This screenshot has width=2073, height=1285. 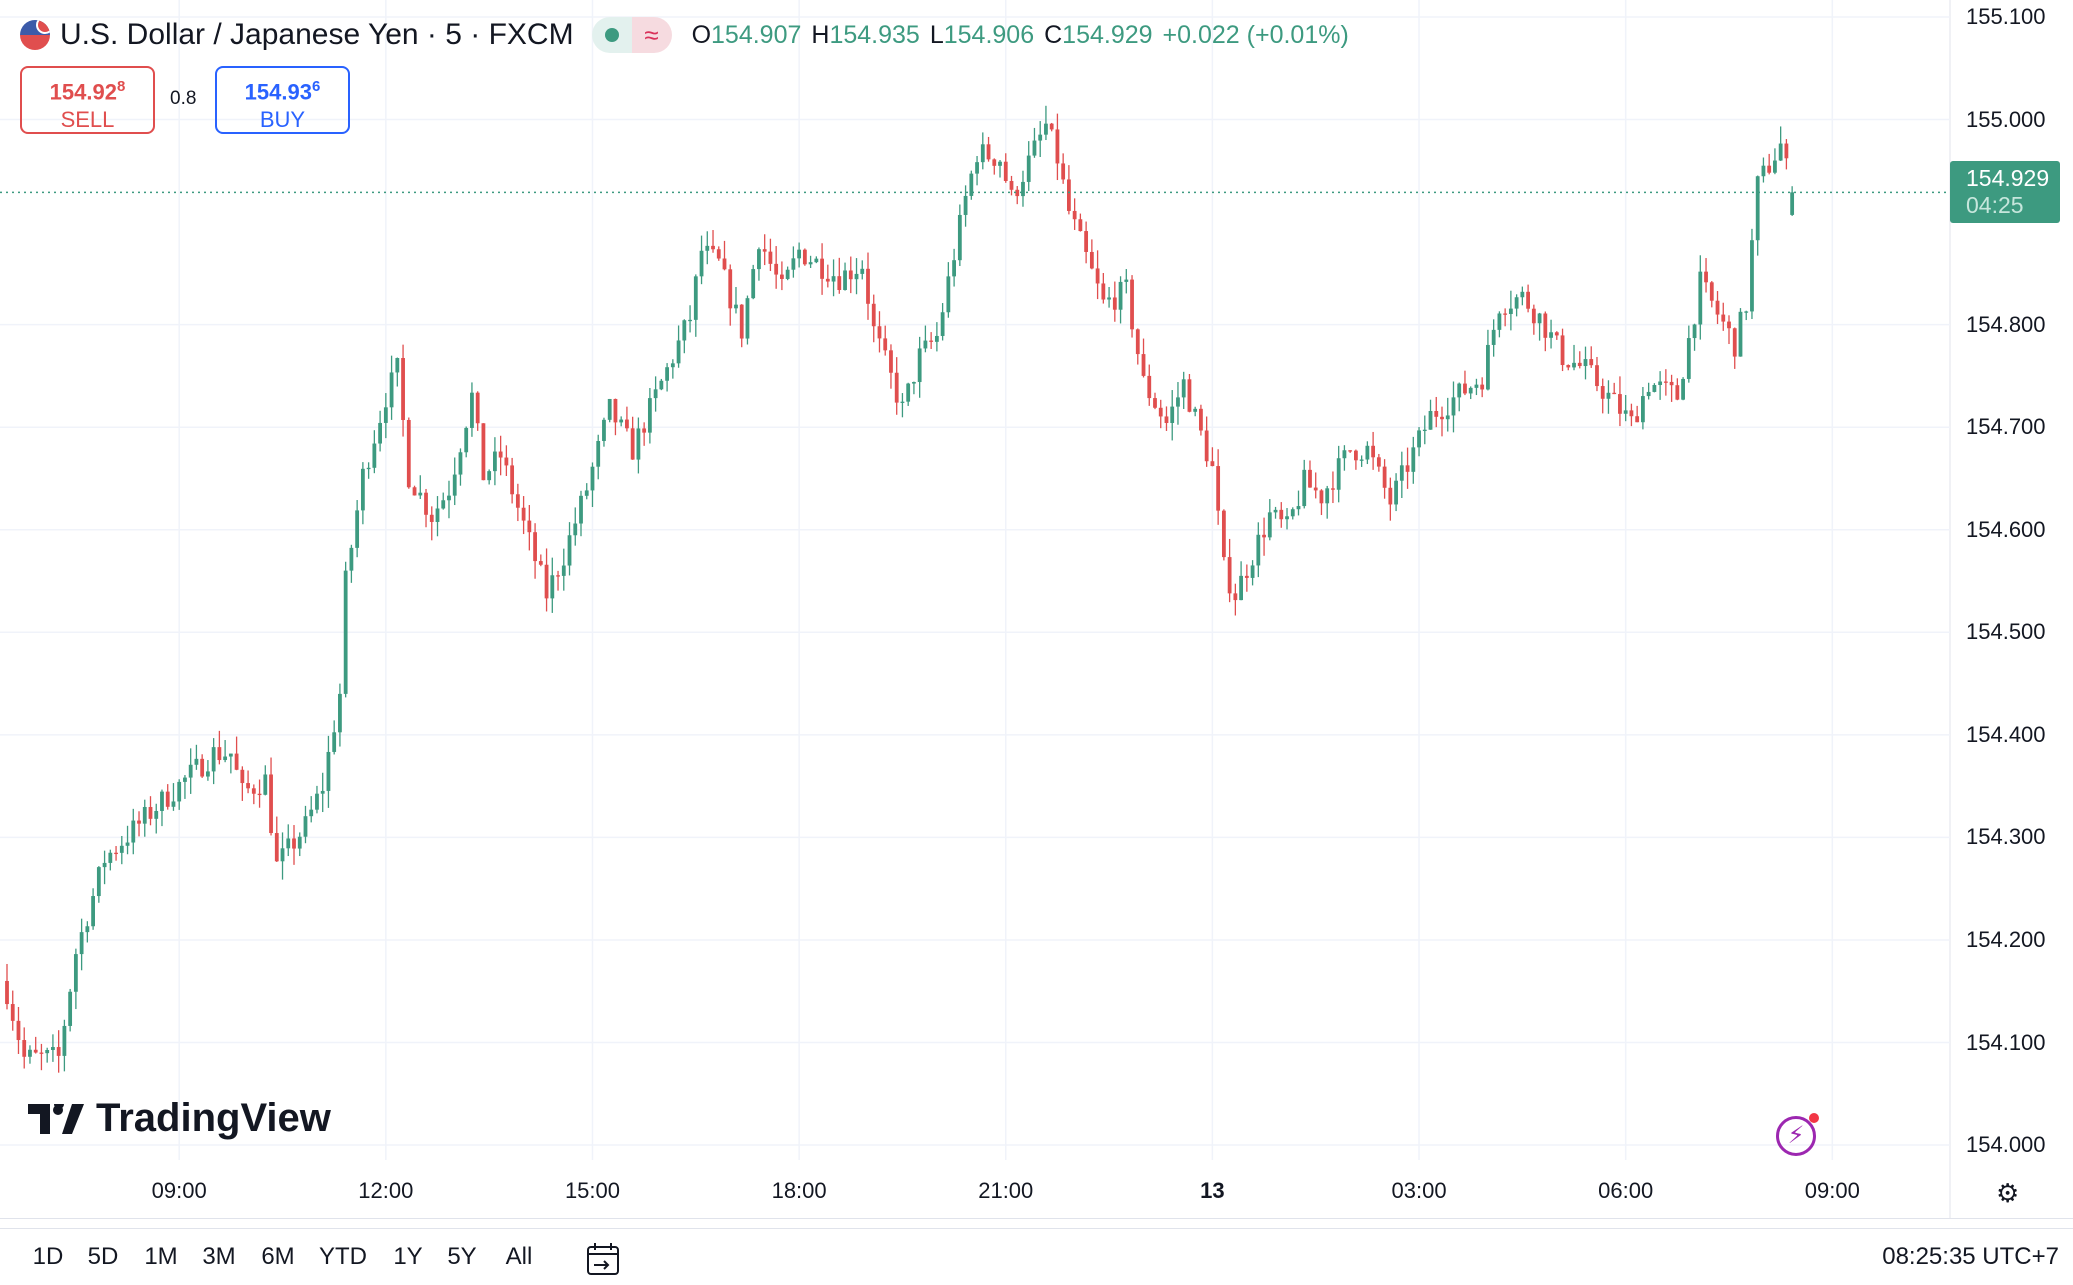 I want to click on price-tick: 154.200, so click(x=2006, y=939).